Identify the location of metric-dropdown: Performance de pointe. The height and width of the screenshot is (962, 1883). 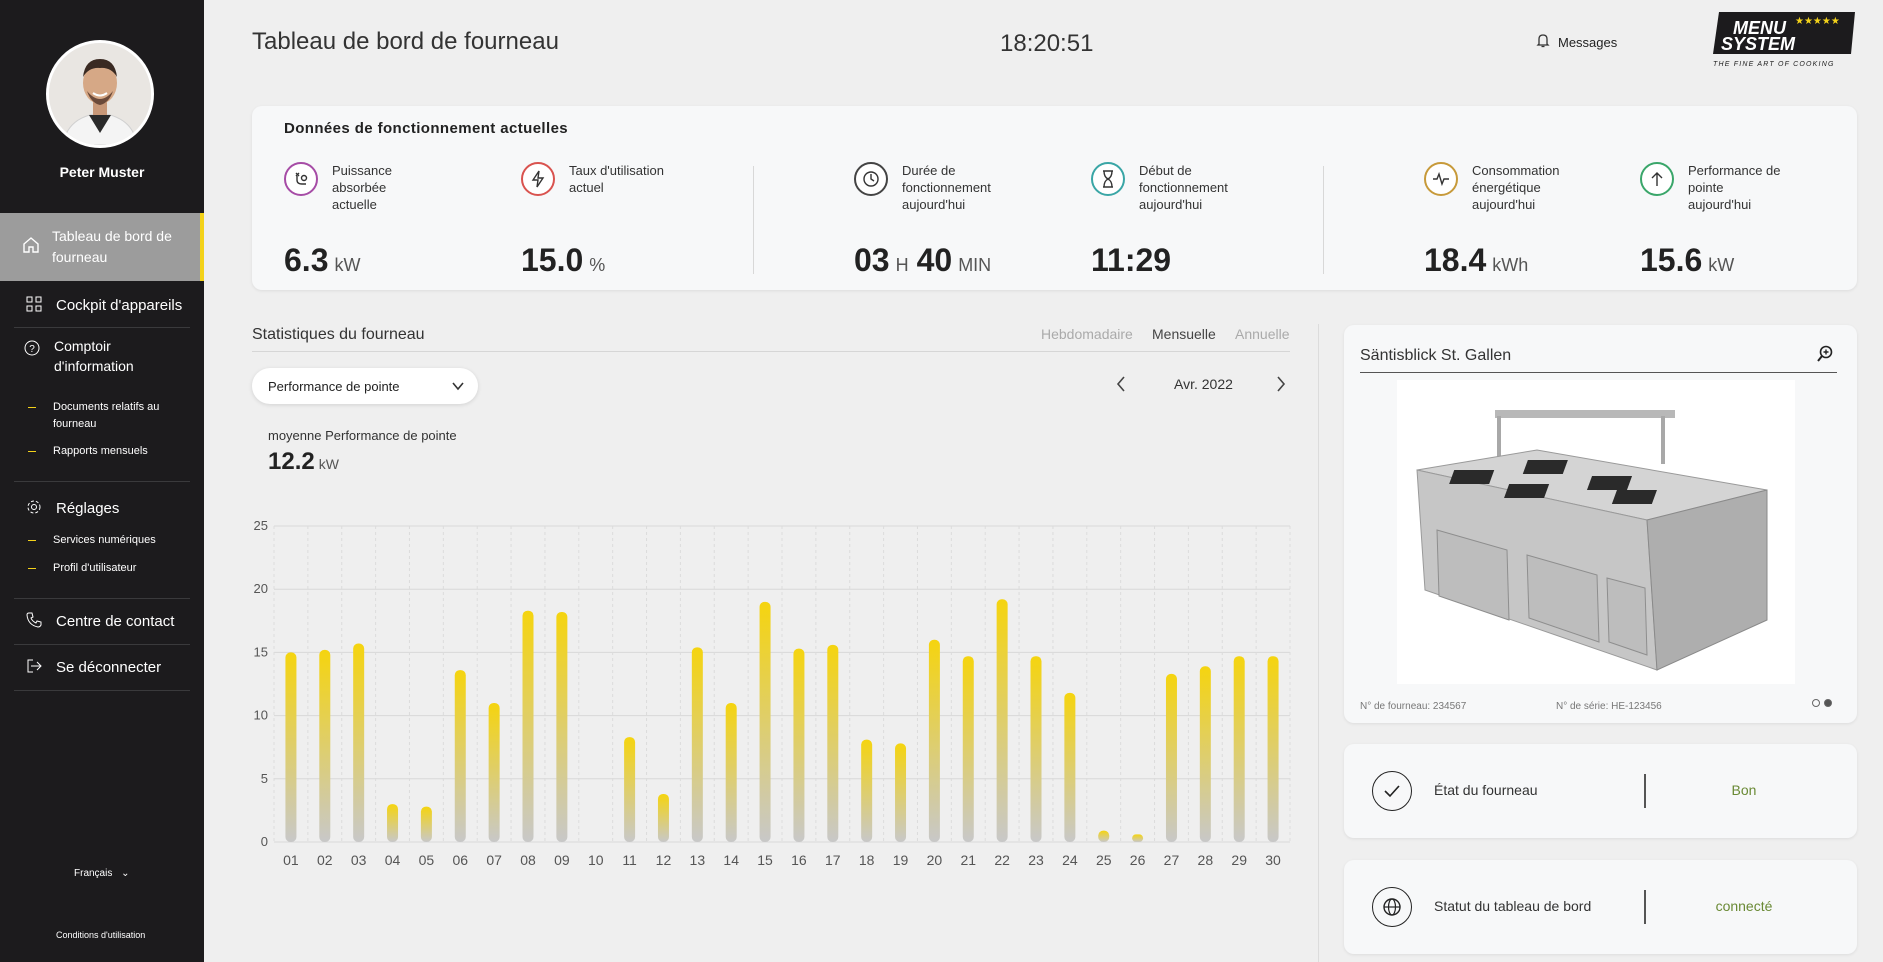
(365, 386).